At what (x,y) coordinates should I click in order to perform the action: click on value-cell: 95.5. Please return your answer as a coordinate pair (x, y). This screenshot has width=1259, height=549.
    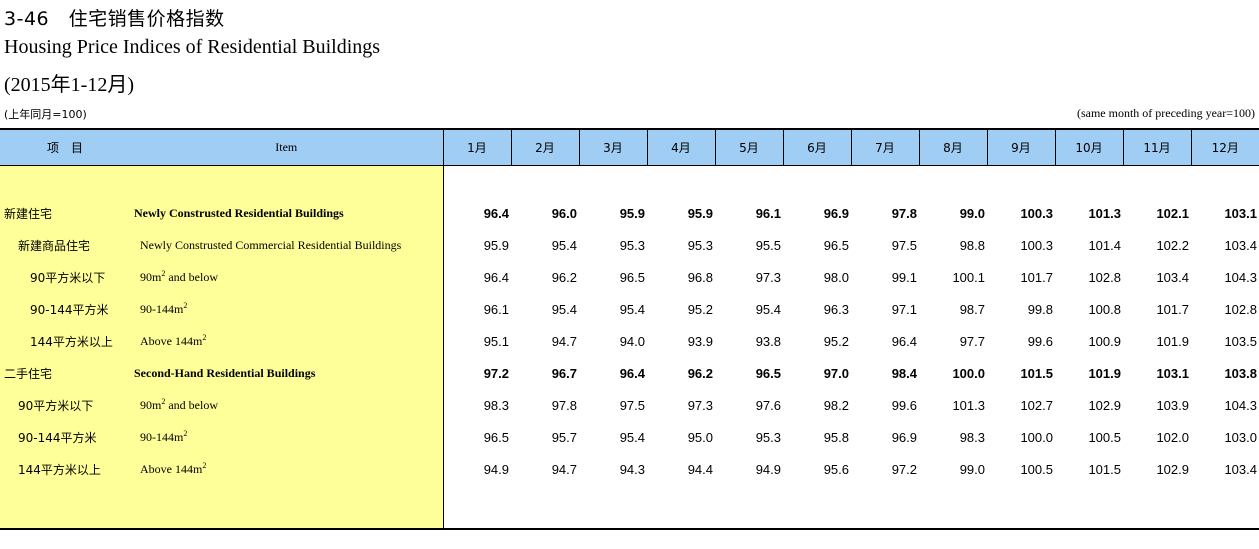
    Looking at the image, I should click on (768, 245).